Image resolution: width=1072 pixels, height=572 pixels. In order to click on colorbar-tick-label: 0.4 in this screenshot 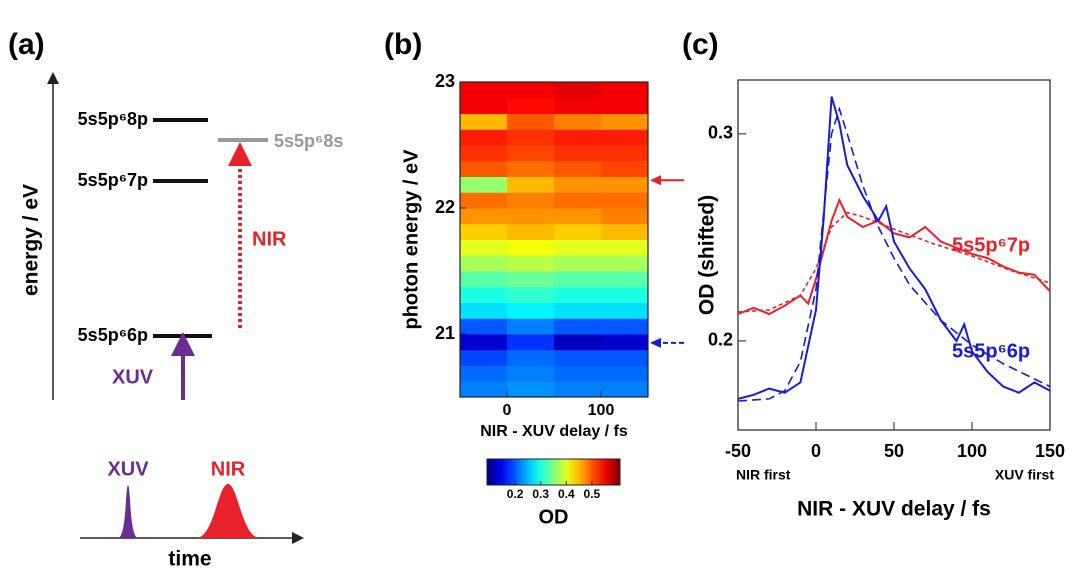, I will do `click(566, 494)`.